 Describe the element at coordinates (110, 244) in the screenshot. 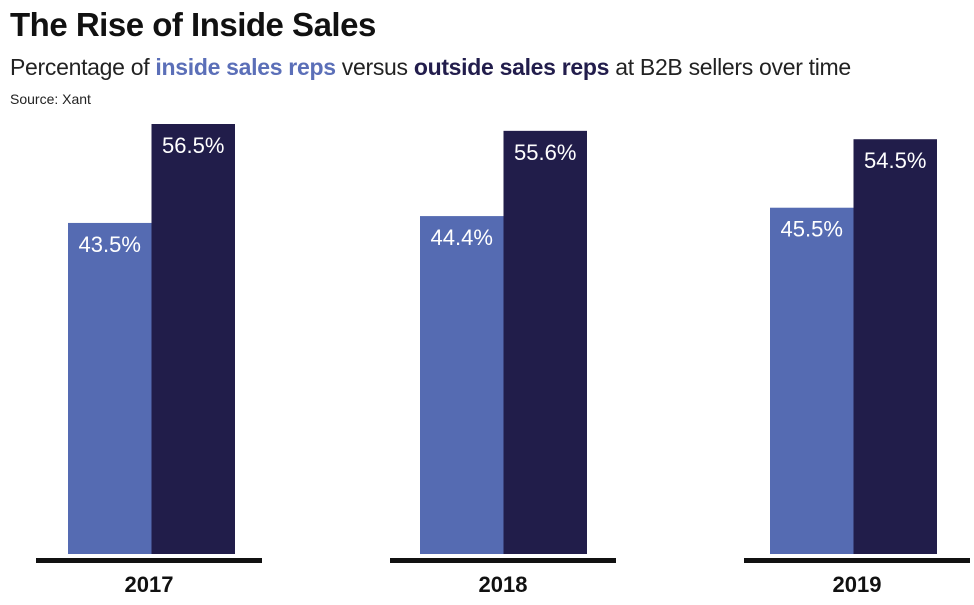

I see `data-label: 43.5%` at that location.